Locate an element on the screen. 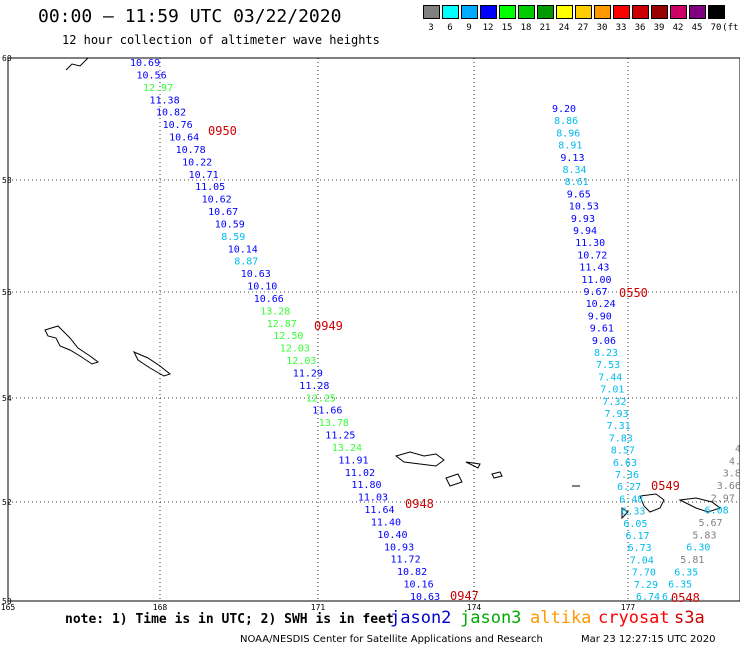 This screenshot has width=740, height=650. legend-label-3: 3 is located at coordinates (431, 28).